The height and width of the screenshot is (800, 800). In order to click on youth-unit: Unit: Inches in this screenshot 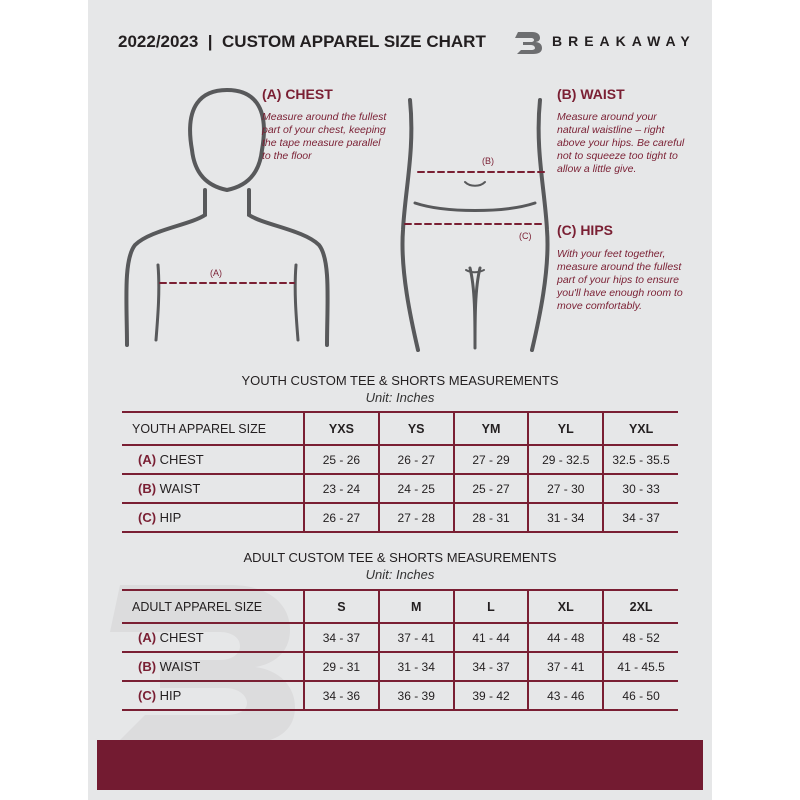, I will do `click(400, 397)`.